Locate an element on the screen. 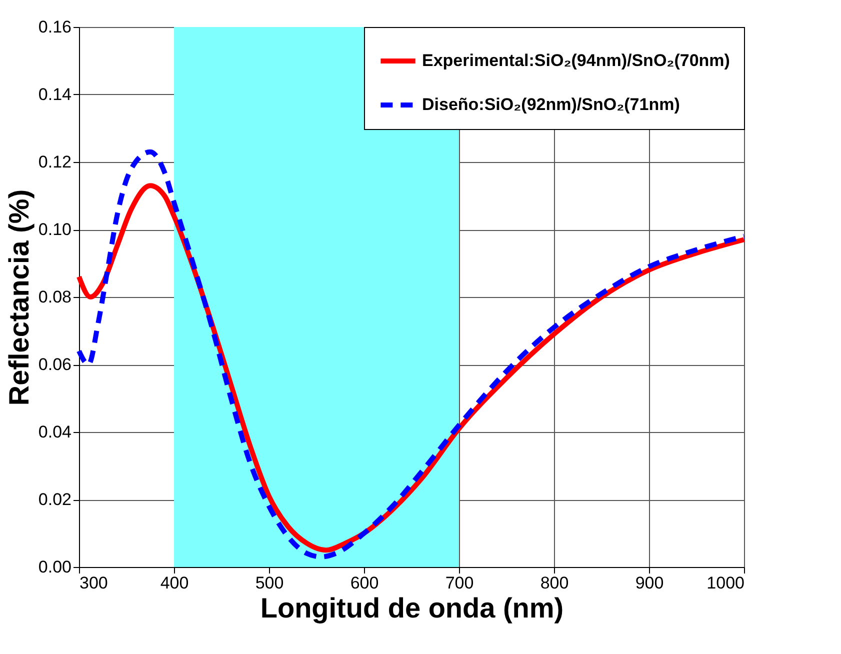 This screenshot has width=841, height=654. y-tick-label: 0.16 is located at coordinates (55, 27).